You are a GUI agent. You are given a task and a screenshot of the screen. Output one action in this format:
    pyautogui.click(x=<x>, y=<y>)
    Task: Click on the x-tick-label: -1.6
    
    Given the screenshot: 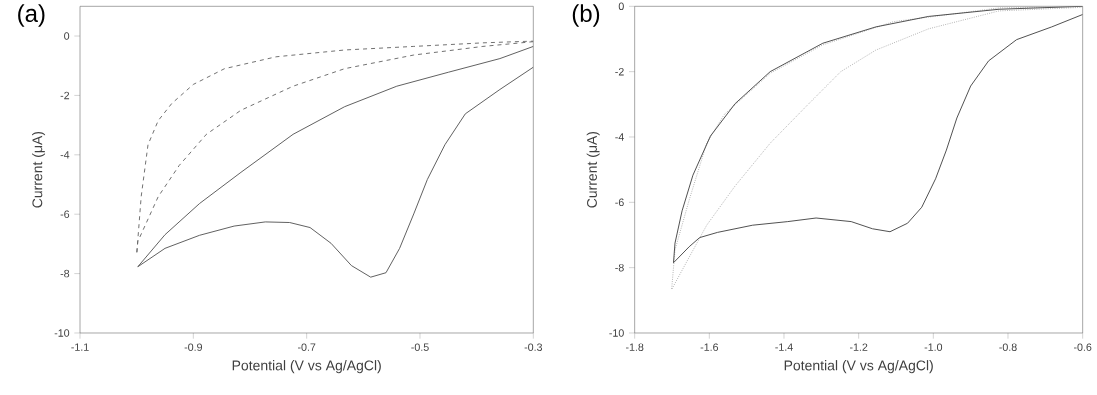 What is the action you would take?
    pyautogui.click(x=709, y=347)
    